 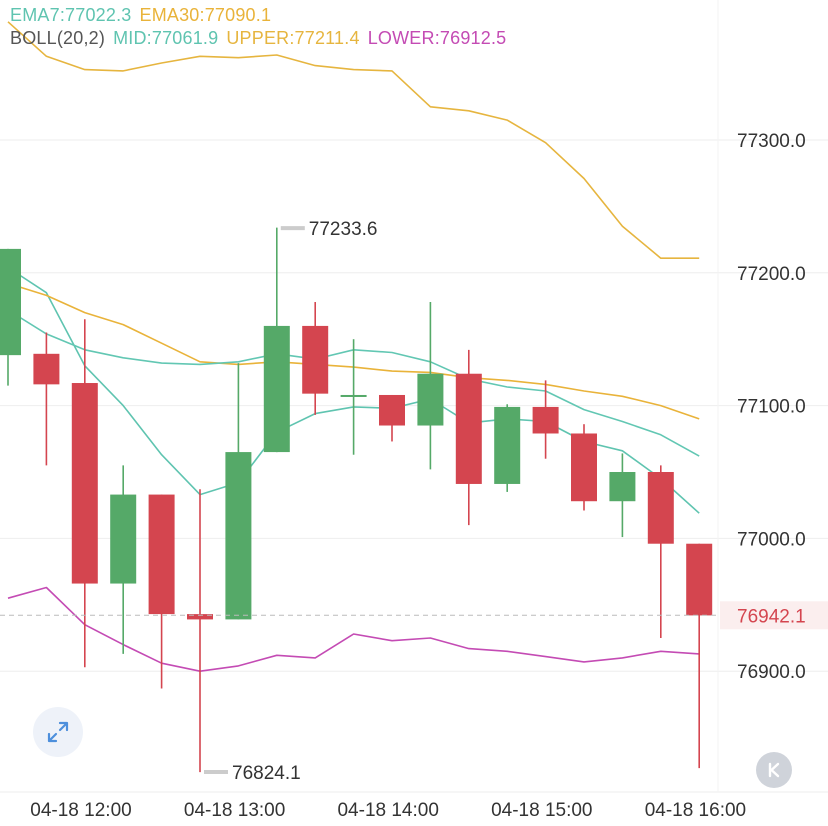 I want to click on y-tick-label: 77000.0, so click(x=771, y=539).